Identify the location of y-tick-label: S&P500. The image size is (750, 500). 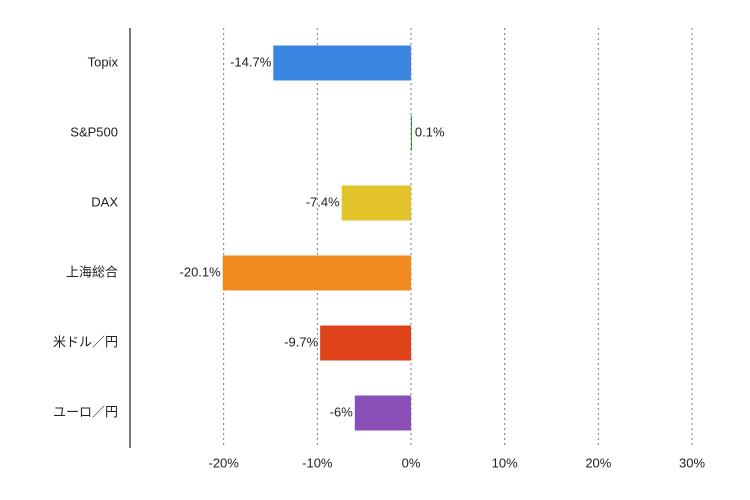
(94, 131).